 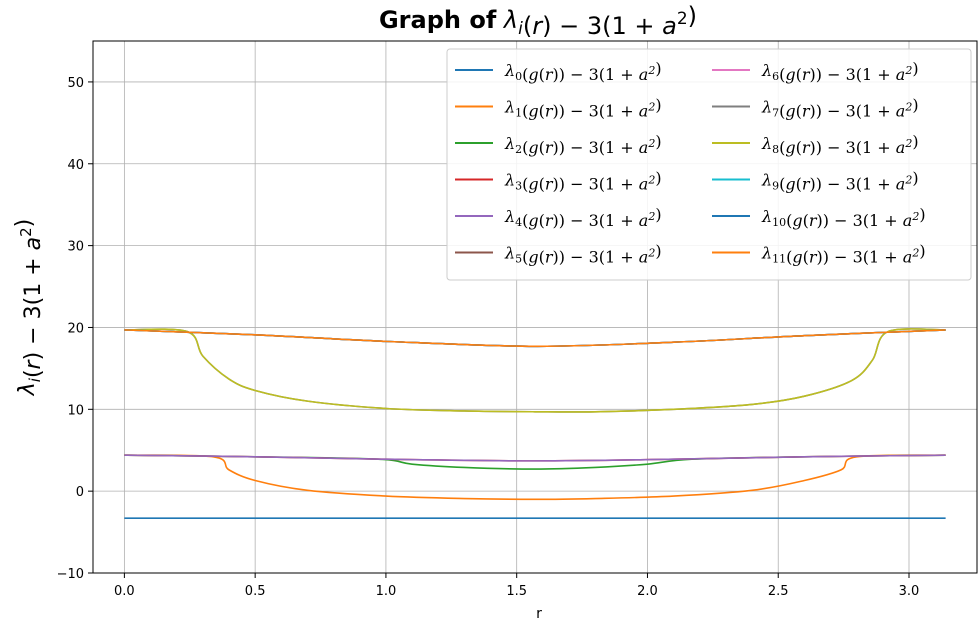 What do you see at coordinates (778, 591) in the screenshot?
I see `x-tick-label: 2.5` at bounding box center [778, 591].